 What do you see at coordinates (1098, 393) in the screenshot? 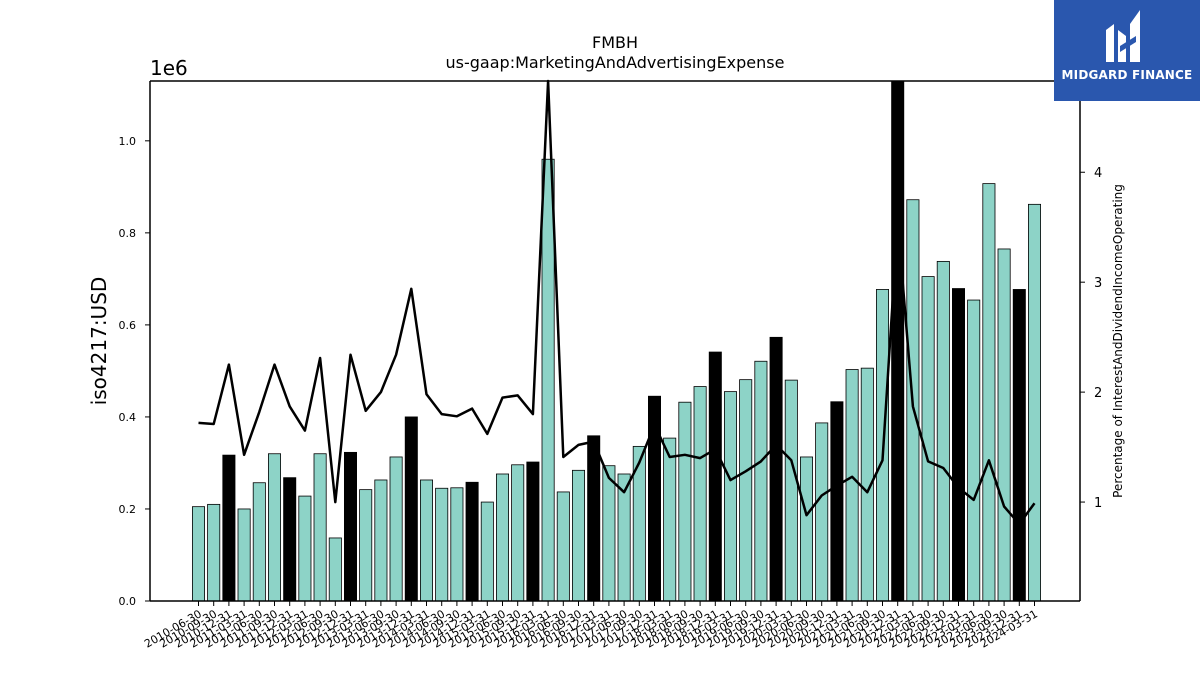
I see `y2-tick-label: 2` at bounding box center [1098, 393].